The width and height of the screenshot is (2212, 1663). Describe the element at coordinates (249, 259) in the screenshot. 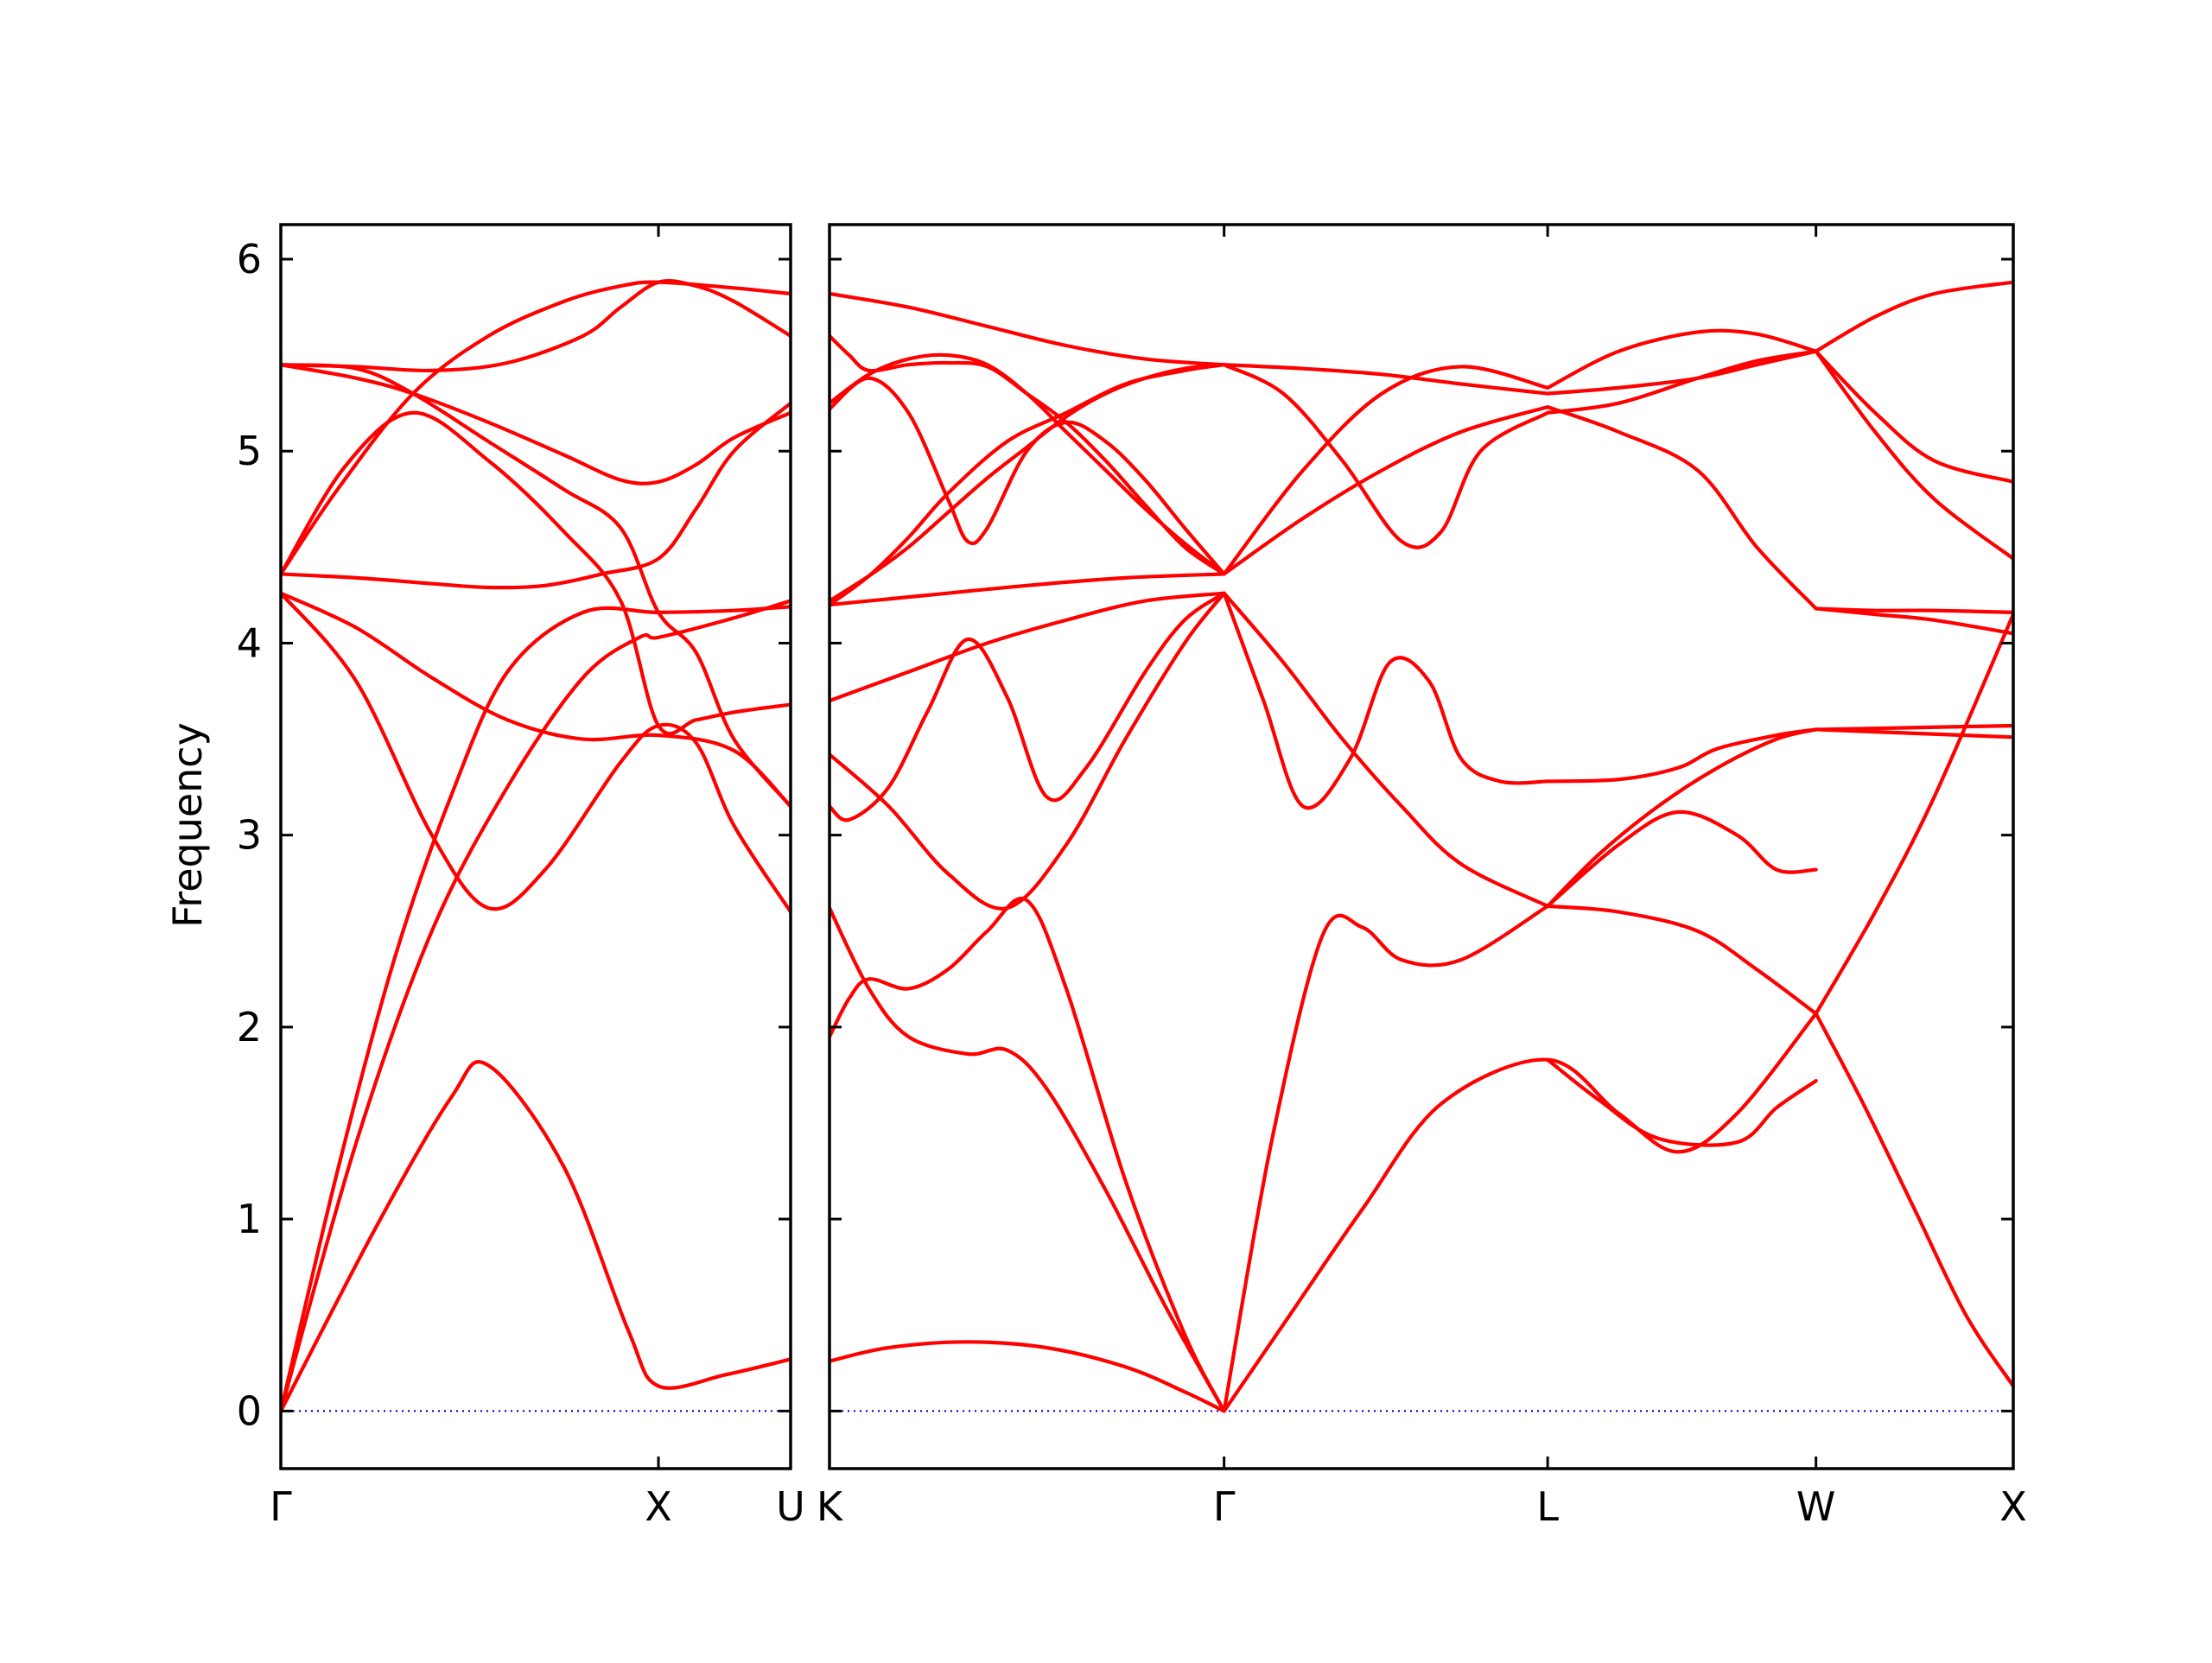

I see `y-tick-label: 6` at that location.